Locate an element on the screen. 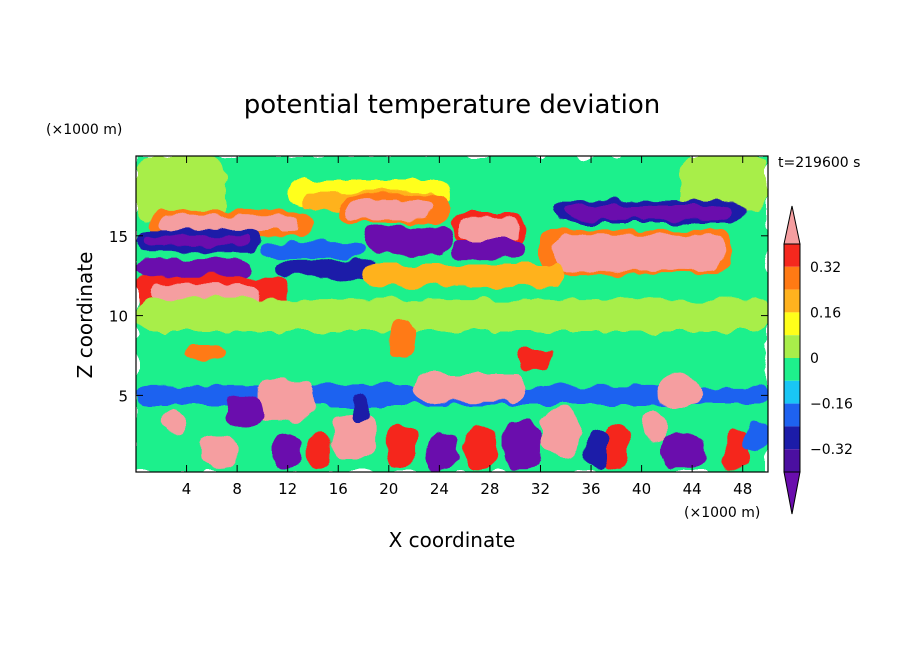  colorbar-tick-label: −0.32 is located at coordinates (831, 450).